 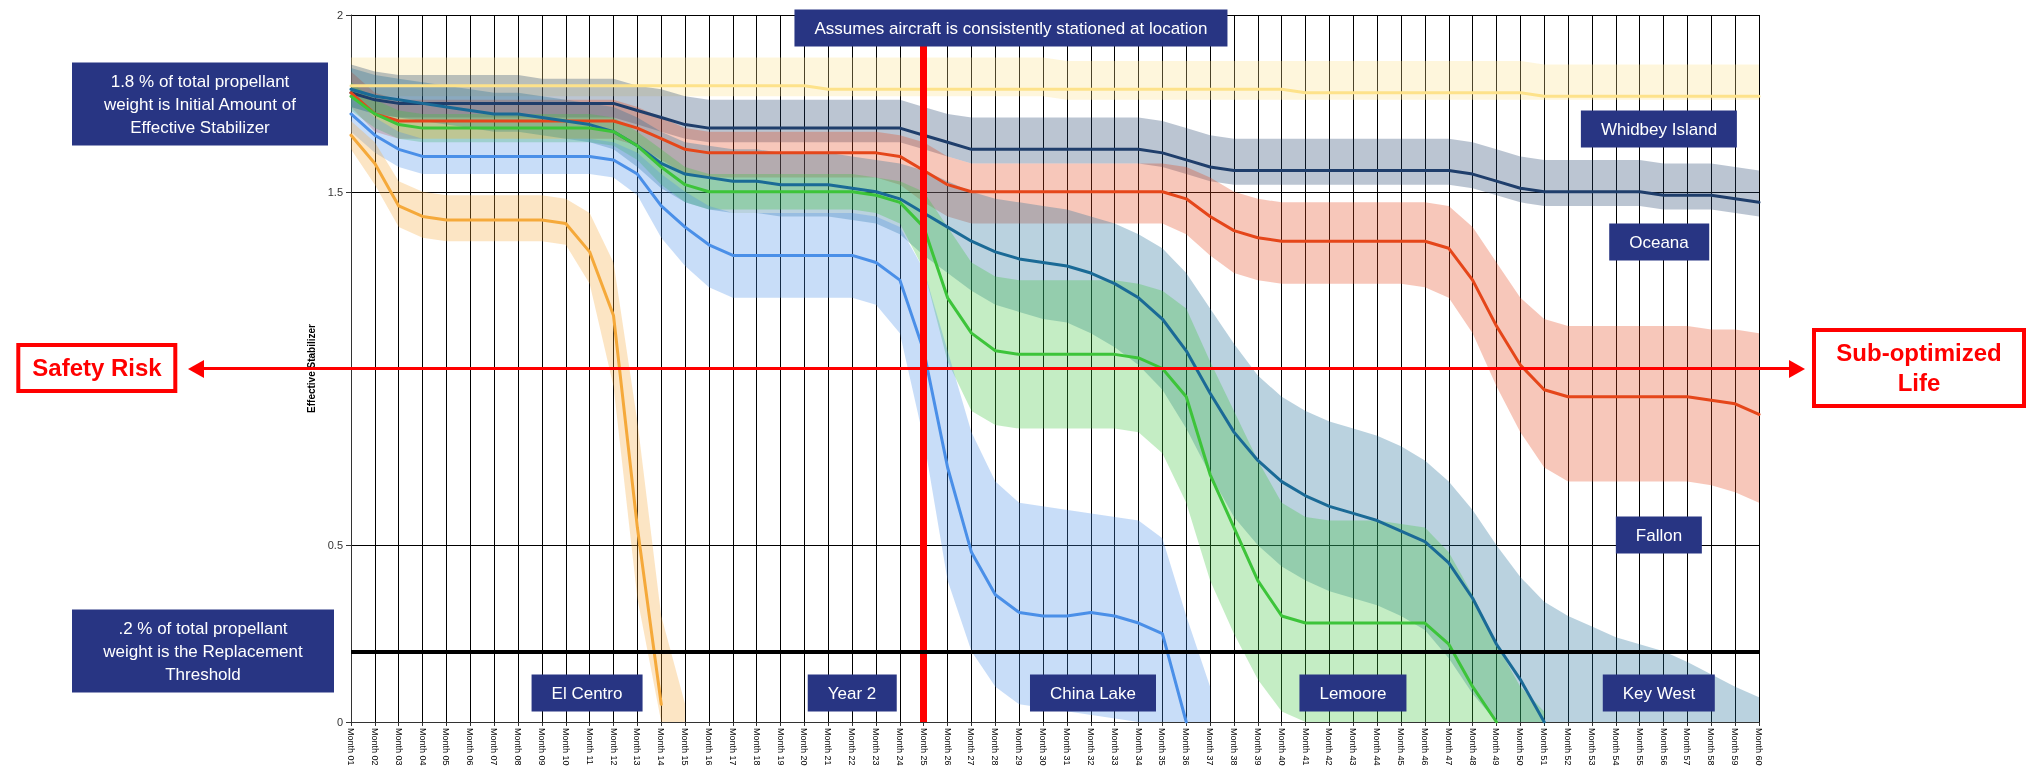 What do you see at coordinates (1544, 747) in the screenshot?
I see `x-tick-label: Month 51` at bounding box center [1544, 747].